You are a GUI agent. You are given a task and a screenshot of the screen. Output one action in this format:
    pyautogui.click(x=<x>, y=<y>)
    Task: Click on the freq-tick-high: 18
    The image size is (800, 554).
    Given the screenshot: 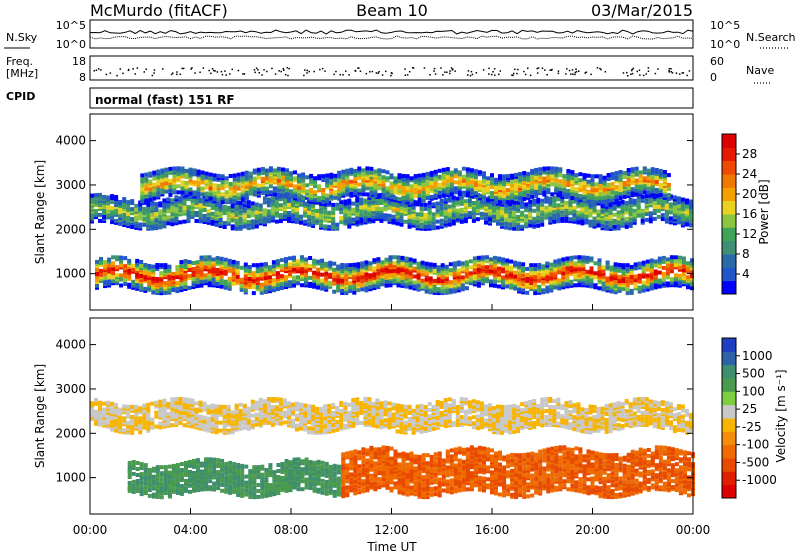 What is the action you would take?
    pyautogui.click(x=79, y=61)
    